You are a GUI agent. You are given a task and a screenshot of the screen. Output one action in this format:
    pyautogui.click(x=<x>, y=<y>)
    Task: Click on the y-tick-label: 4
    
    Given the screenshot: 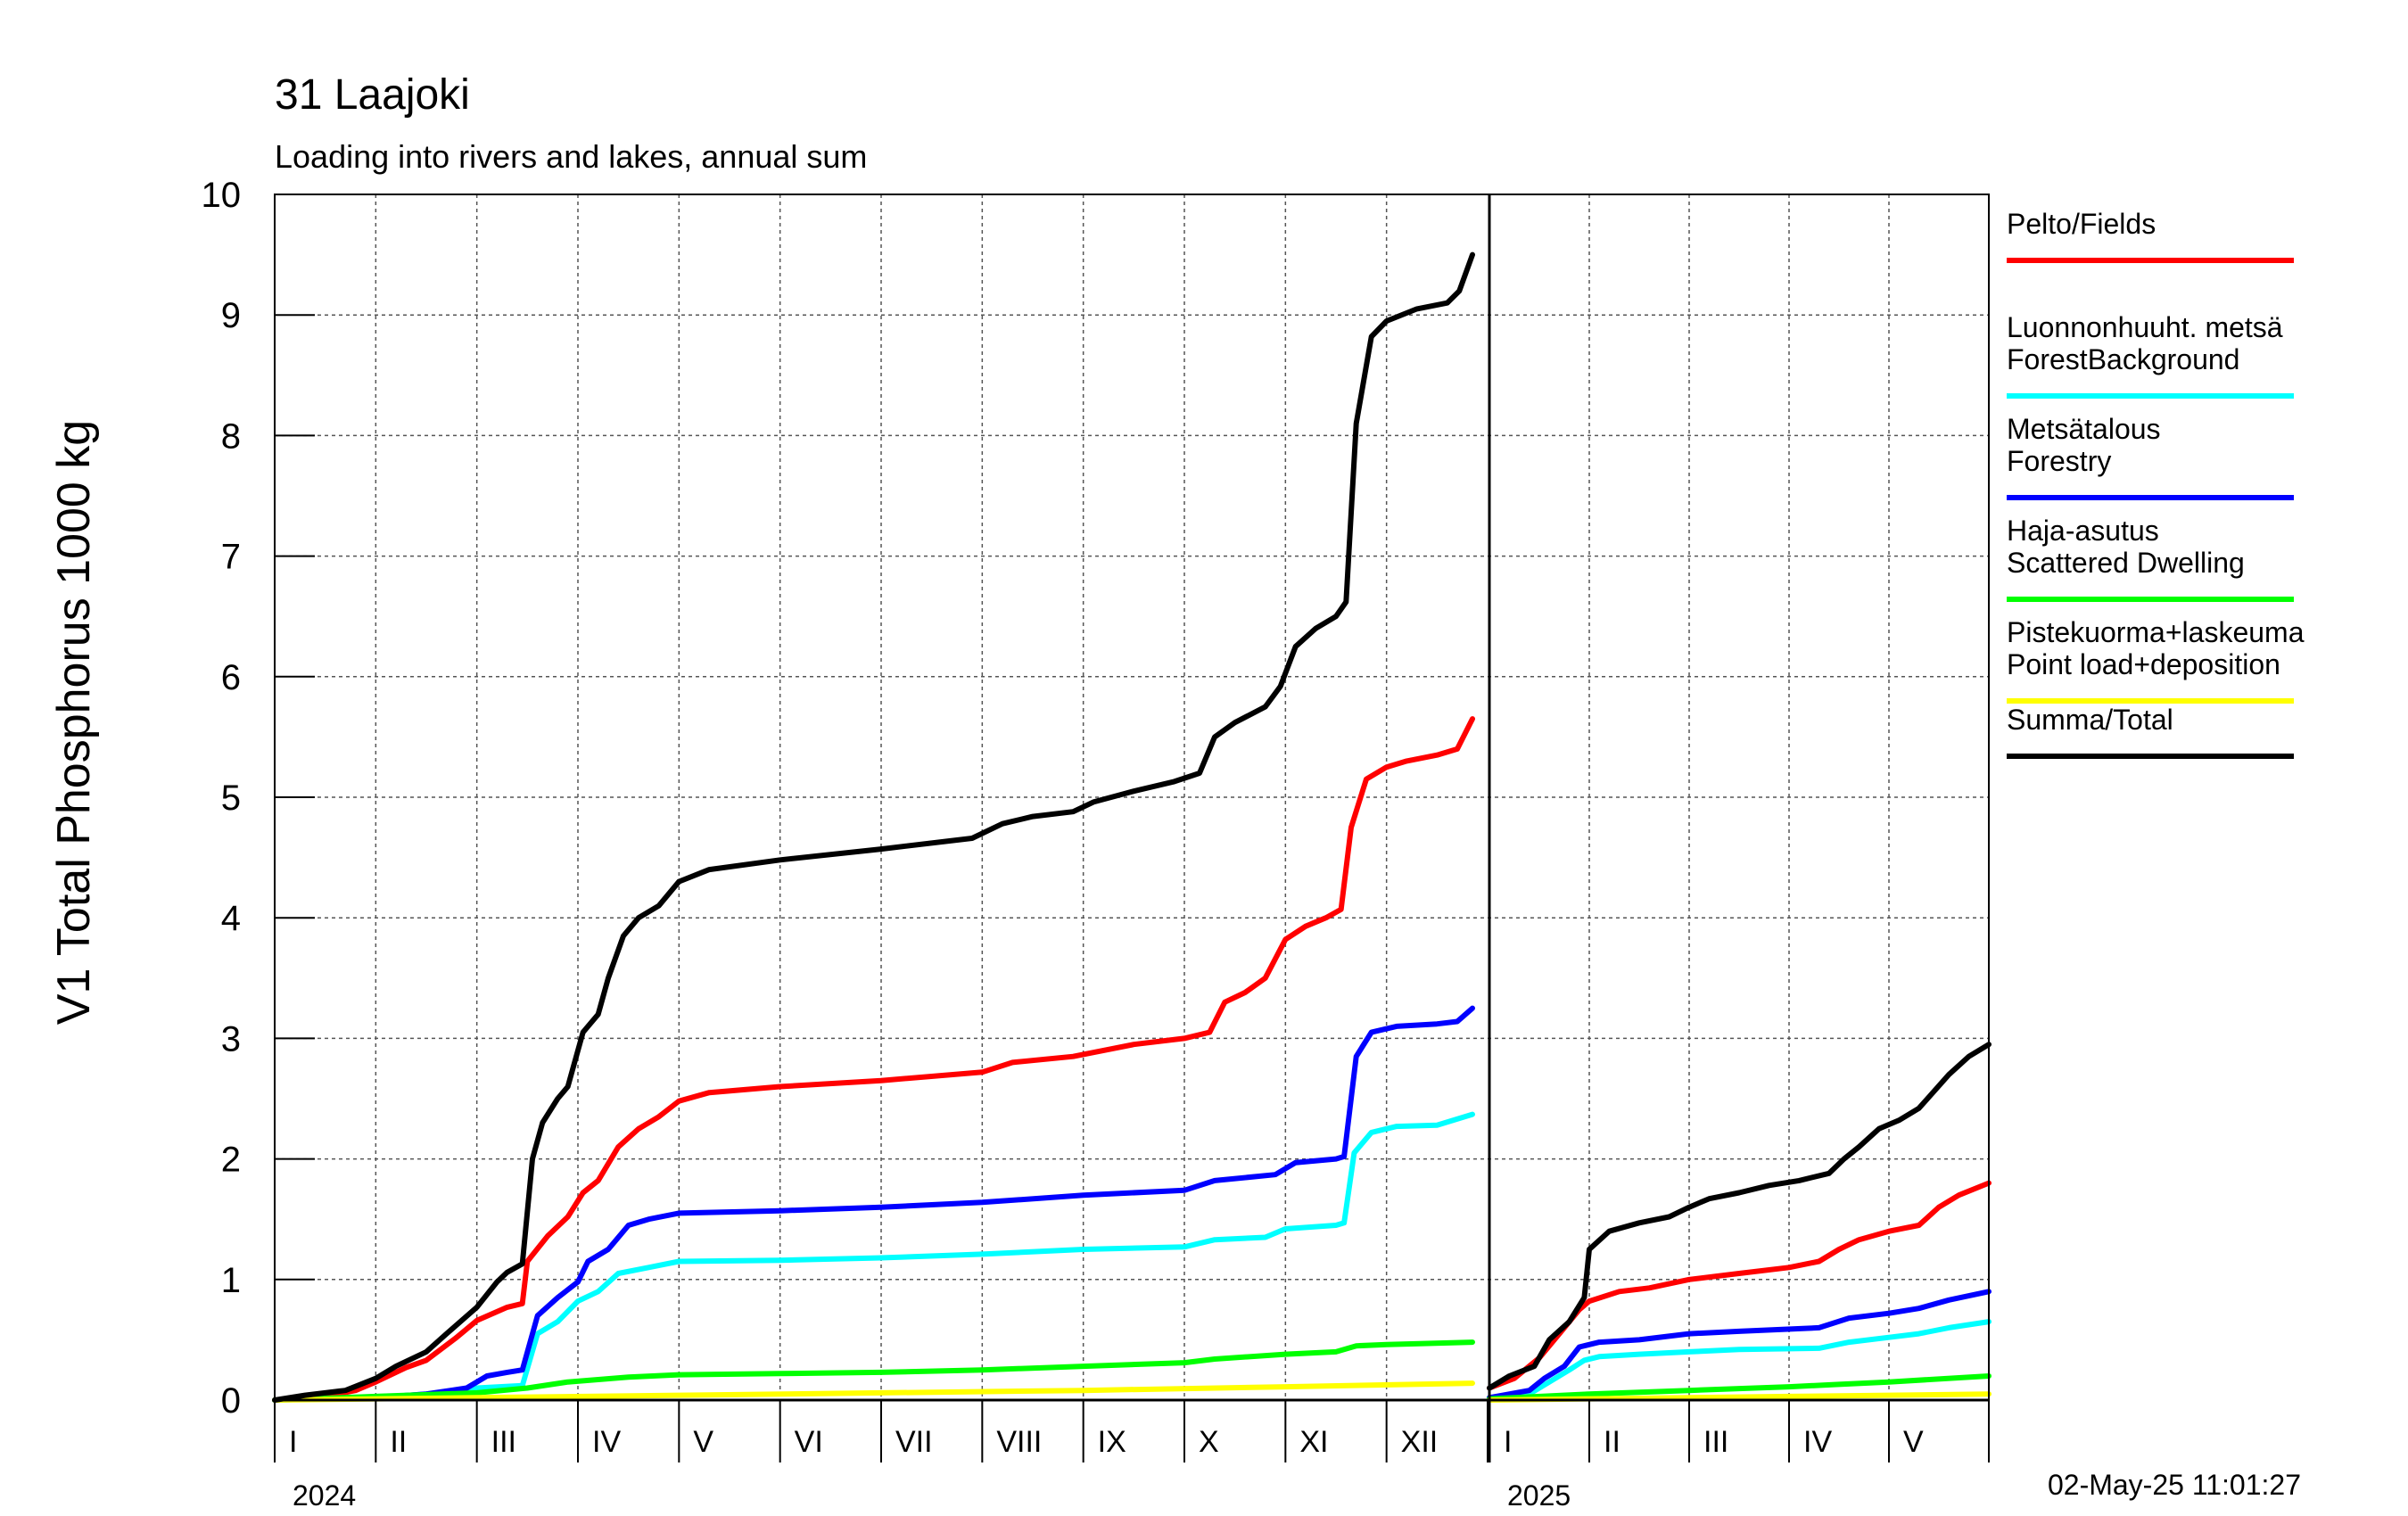 What is the action you would take?
    pyautogui.click(x=231, y=918)
    